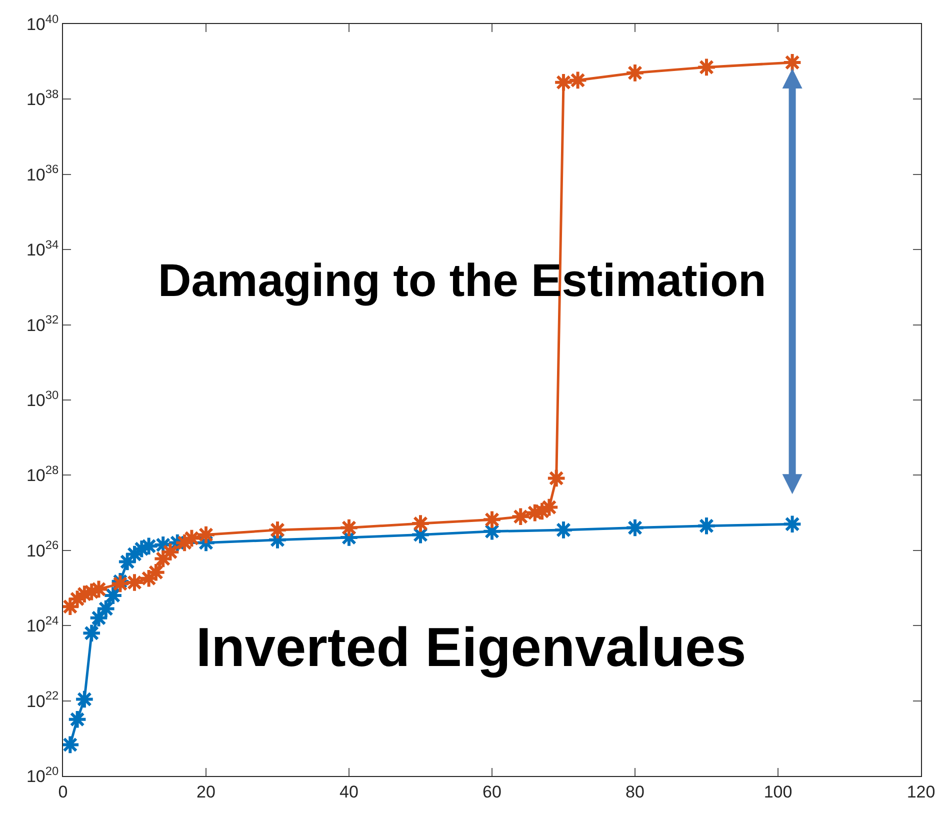  What do you see at coordinates (42, 399) in the screenshot?
I see `y-tick-label: 10$^{30}$` at bounding box center [42, 399].